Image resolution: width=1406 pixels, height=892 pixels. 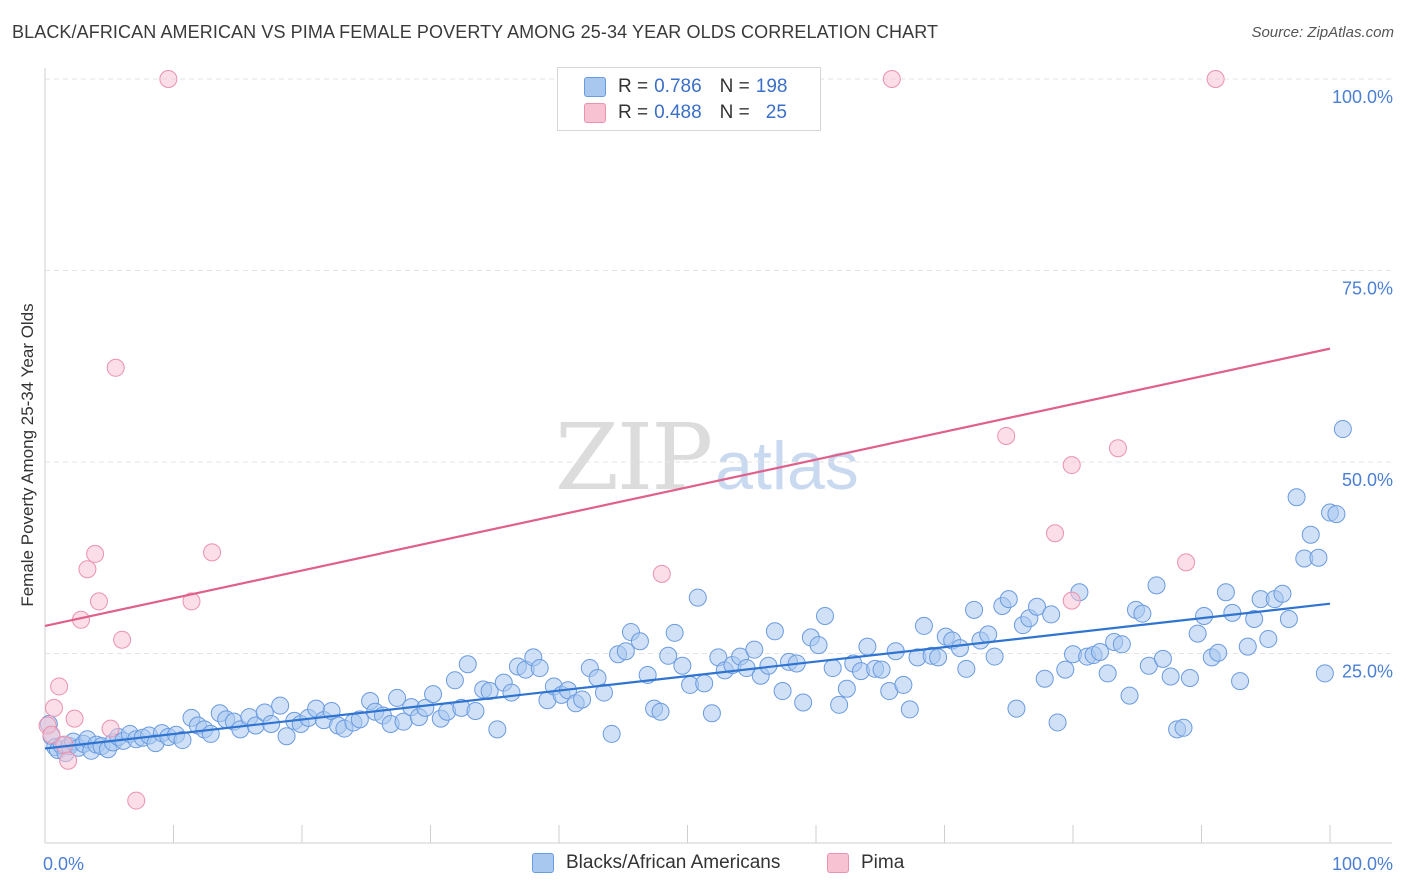 What do you see at coordinates (673, 862) in the screenshot?
I see `legend-item-label: Blacks/African Americans` at bounding box center [673, 862].